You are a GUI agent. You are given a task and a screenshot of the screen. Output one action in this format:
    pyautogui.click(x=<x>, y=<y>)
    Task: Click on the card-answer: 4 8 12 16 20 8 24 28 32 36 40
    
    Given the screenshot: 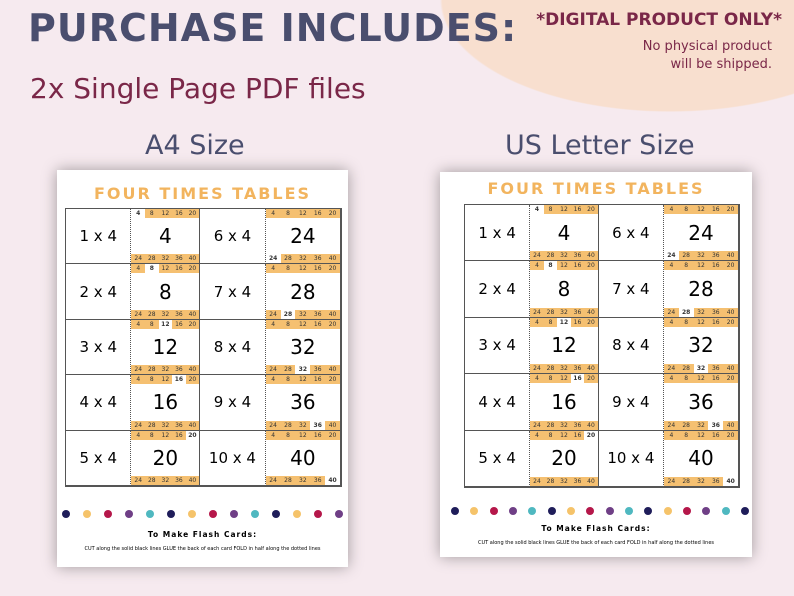 What is the action you would take?
    pyautogui.click(x=564, y=289)
    